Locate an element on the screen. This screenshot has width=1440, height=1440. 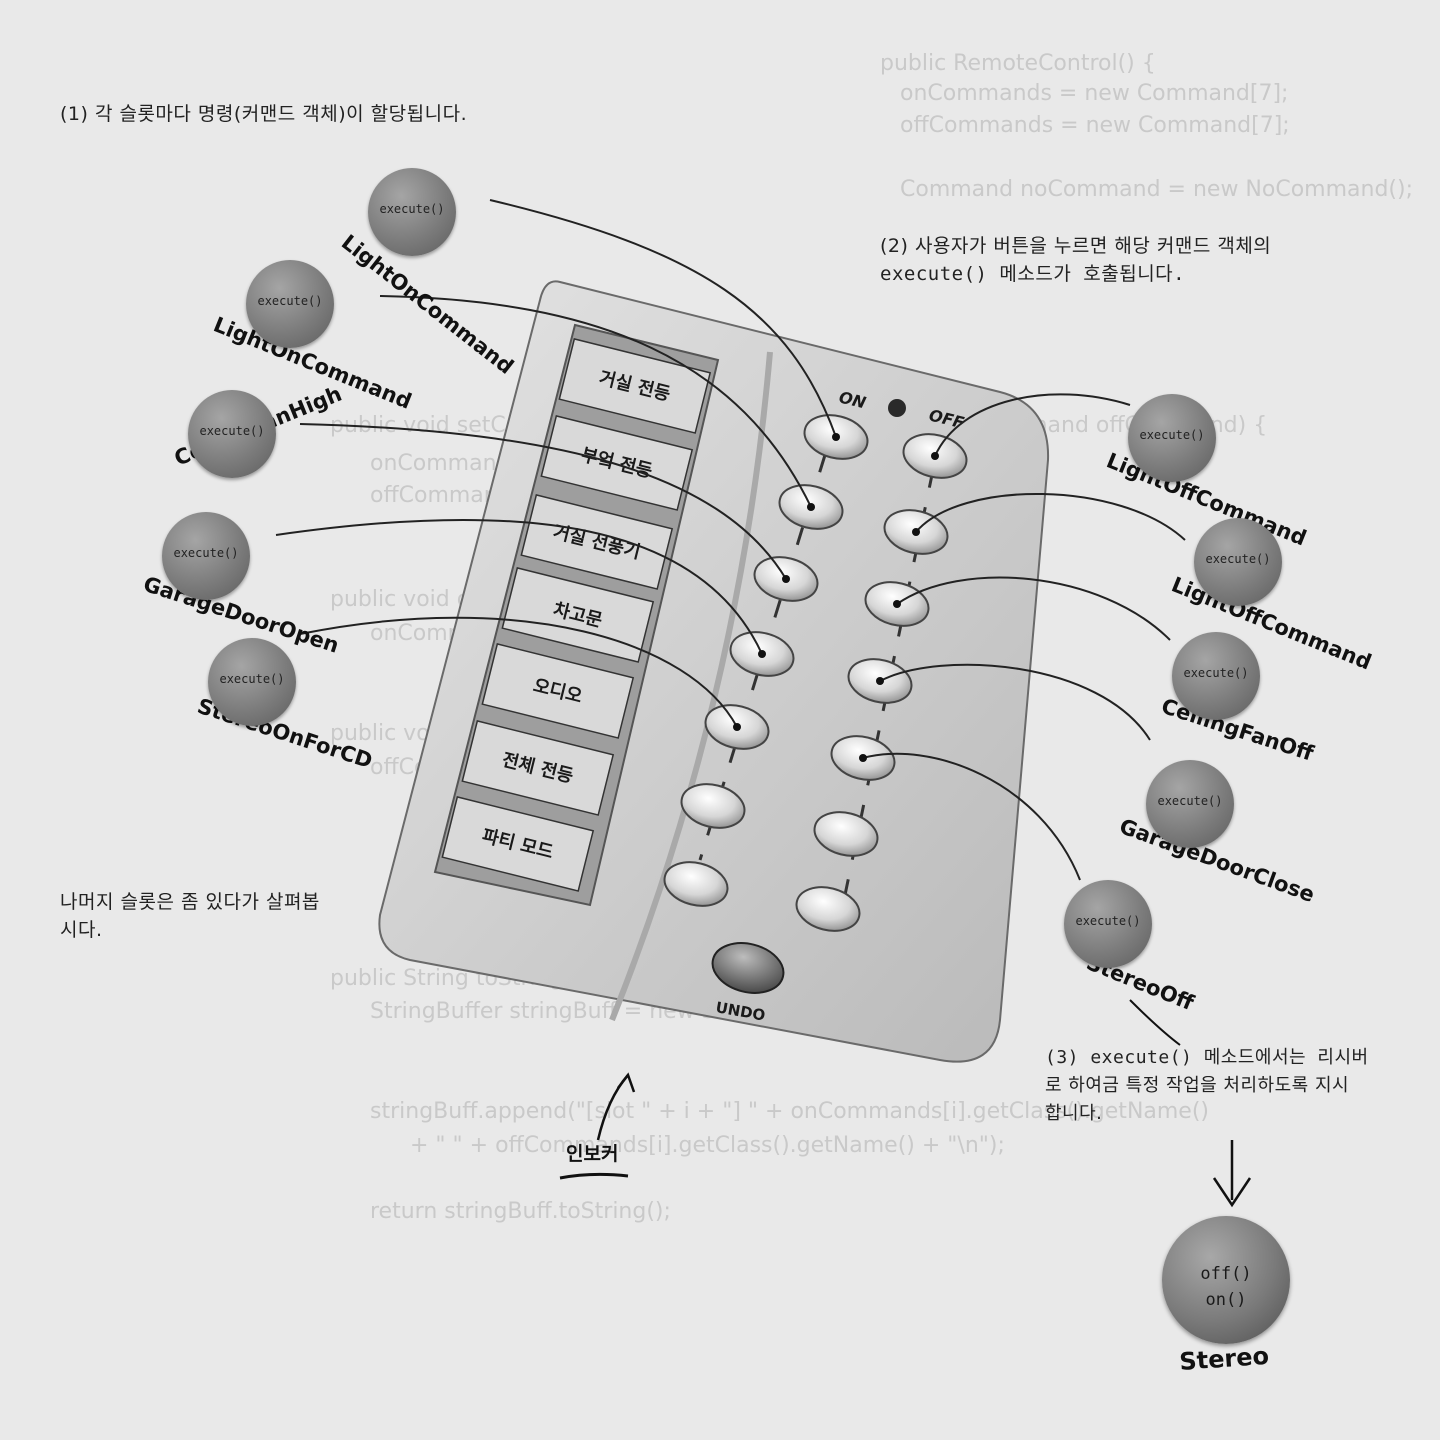
invoker-arrow is located at coordinates (612, 1107).